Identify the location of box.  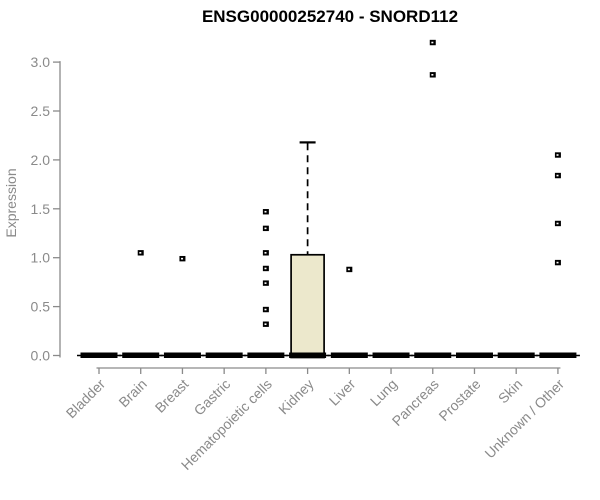
(307, 306).